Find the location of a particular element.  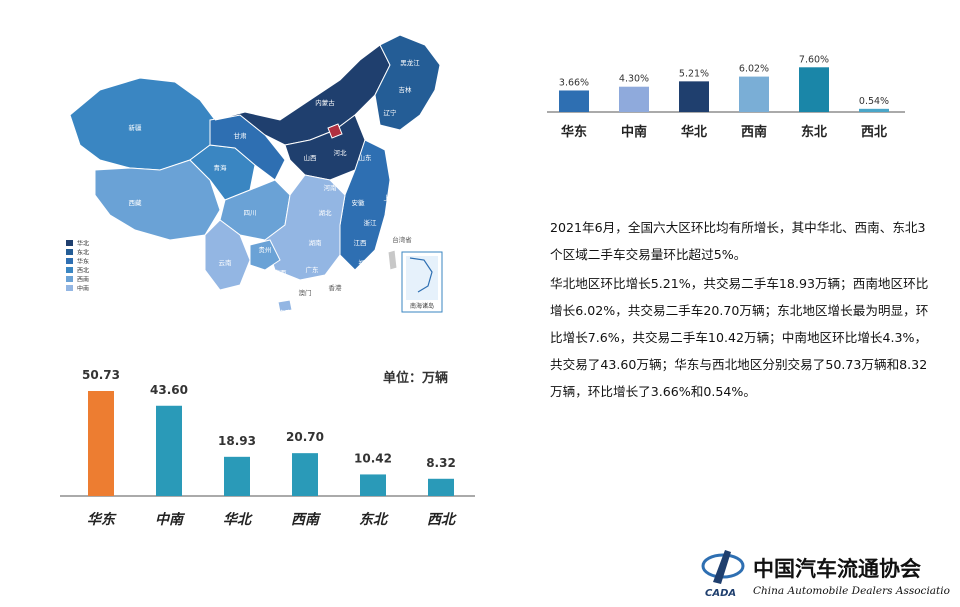

inset-label: 南海诸岛 is located at coordinates (422, 306).